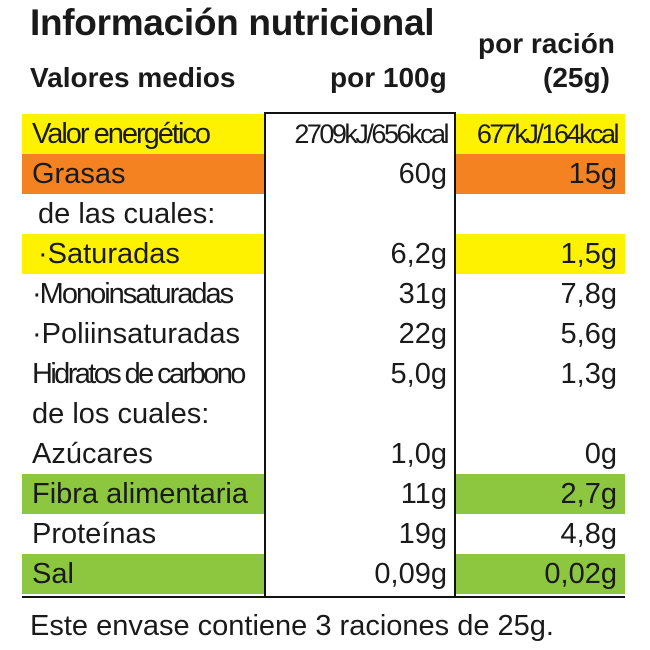 The width and height of the screenshot is (650, 650). I want to click on row-value-per-serving: 677kJ/164kcal, so click(548, 134).